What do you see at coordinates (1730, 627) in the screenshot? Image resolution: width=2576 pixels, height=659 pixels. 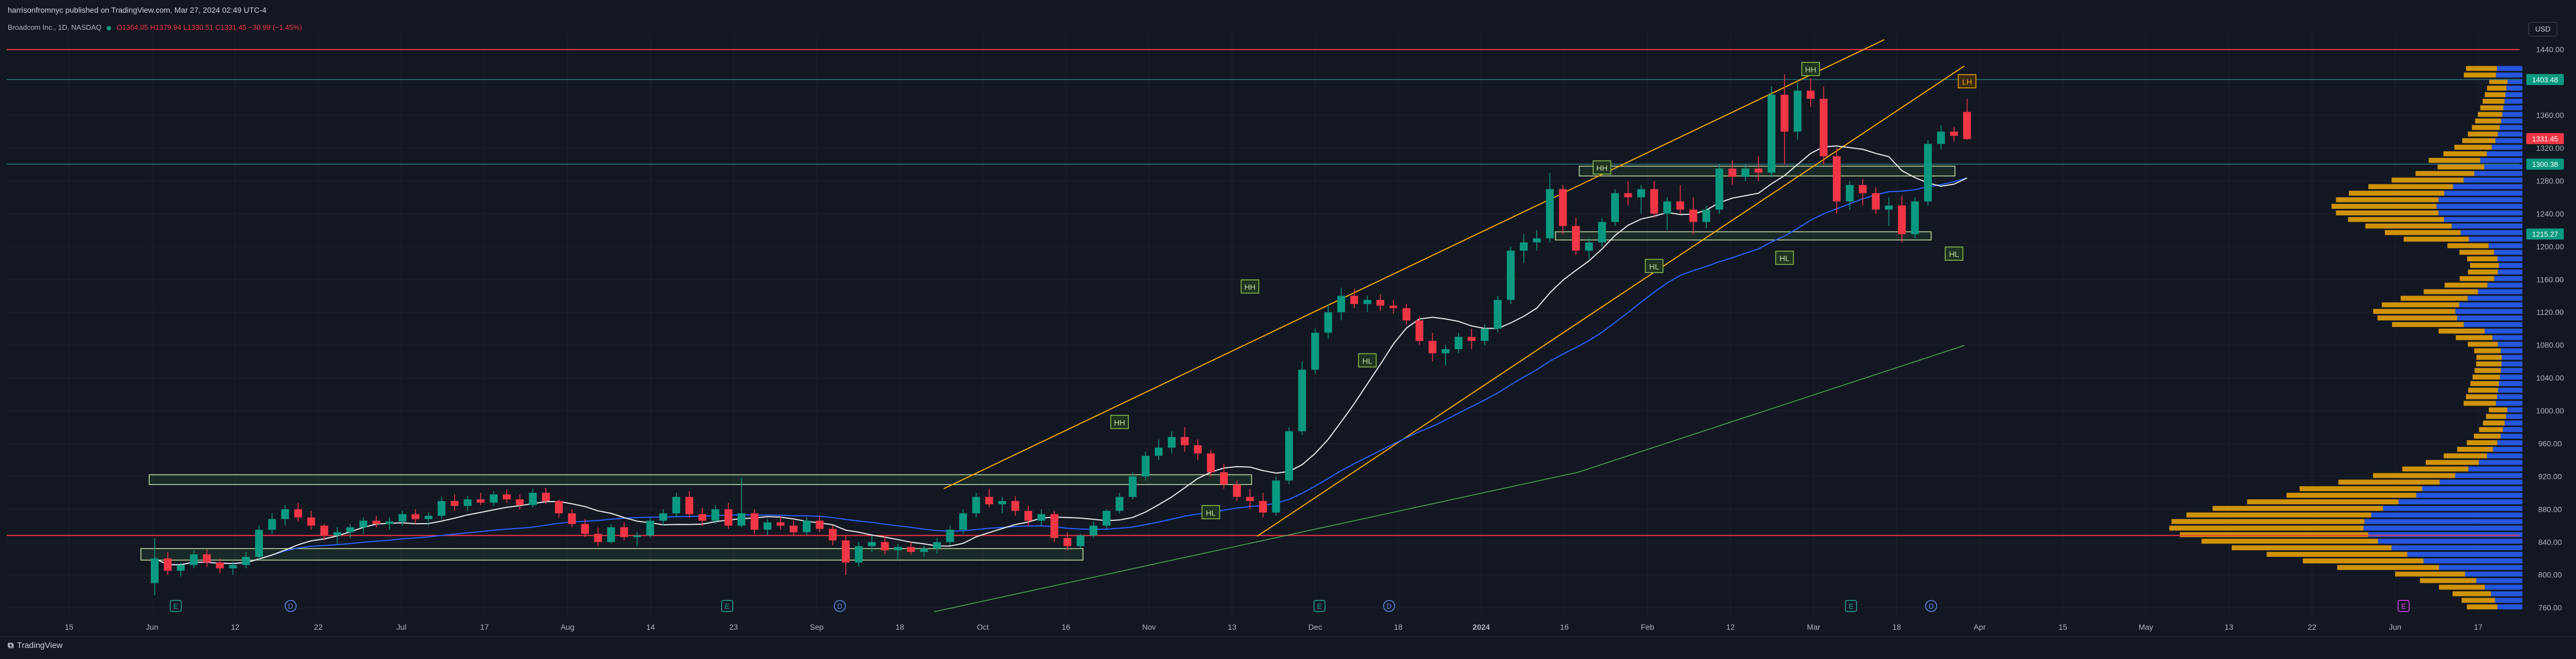 I see `x-tick-label: 12` at bounding box center [1730, 627].